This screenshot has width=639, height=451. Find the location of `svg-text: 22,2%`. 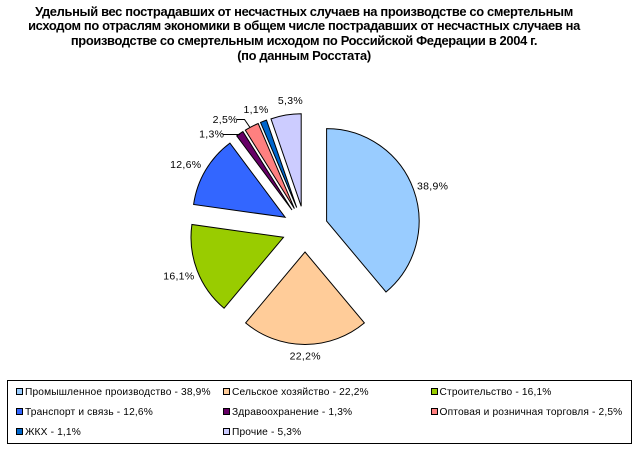

svg-text: 22,2% is located at coordinates (305, 357).